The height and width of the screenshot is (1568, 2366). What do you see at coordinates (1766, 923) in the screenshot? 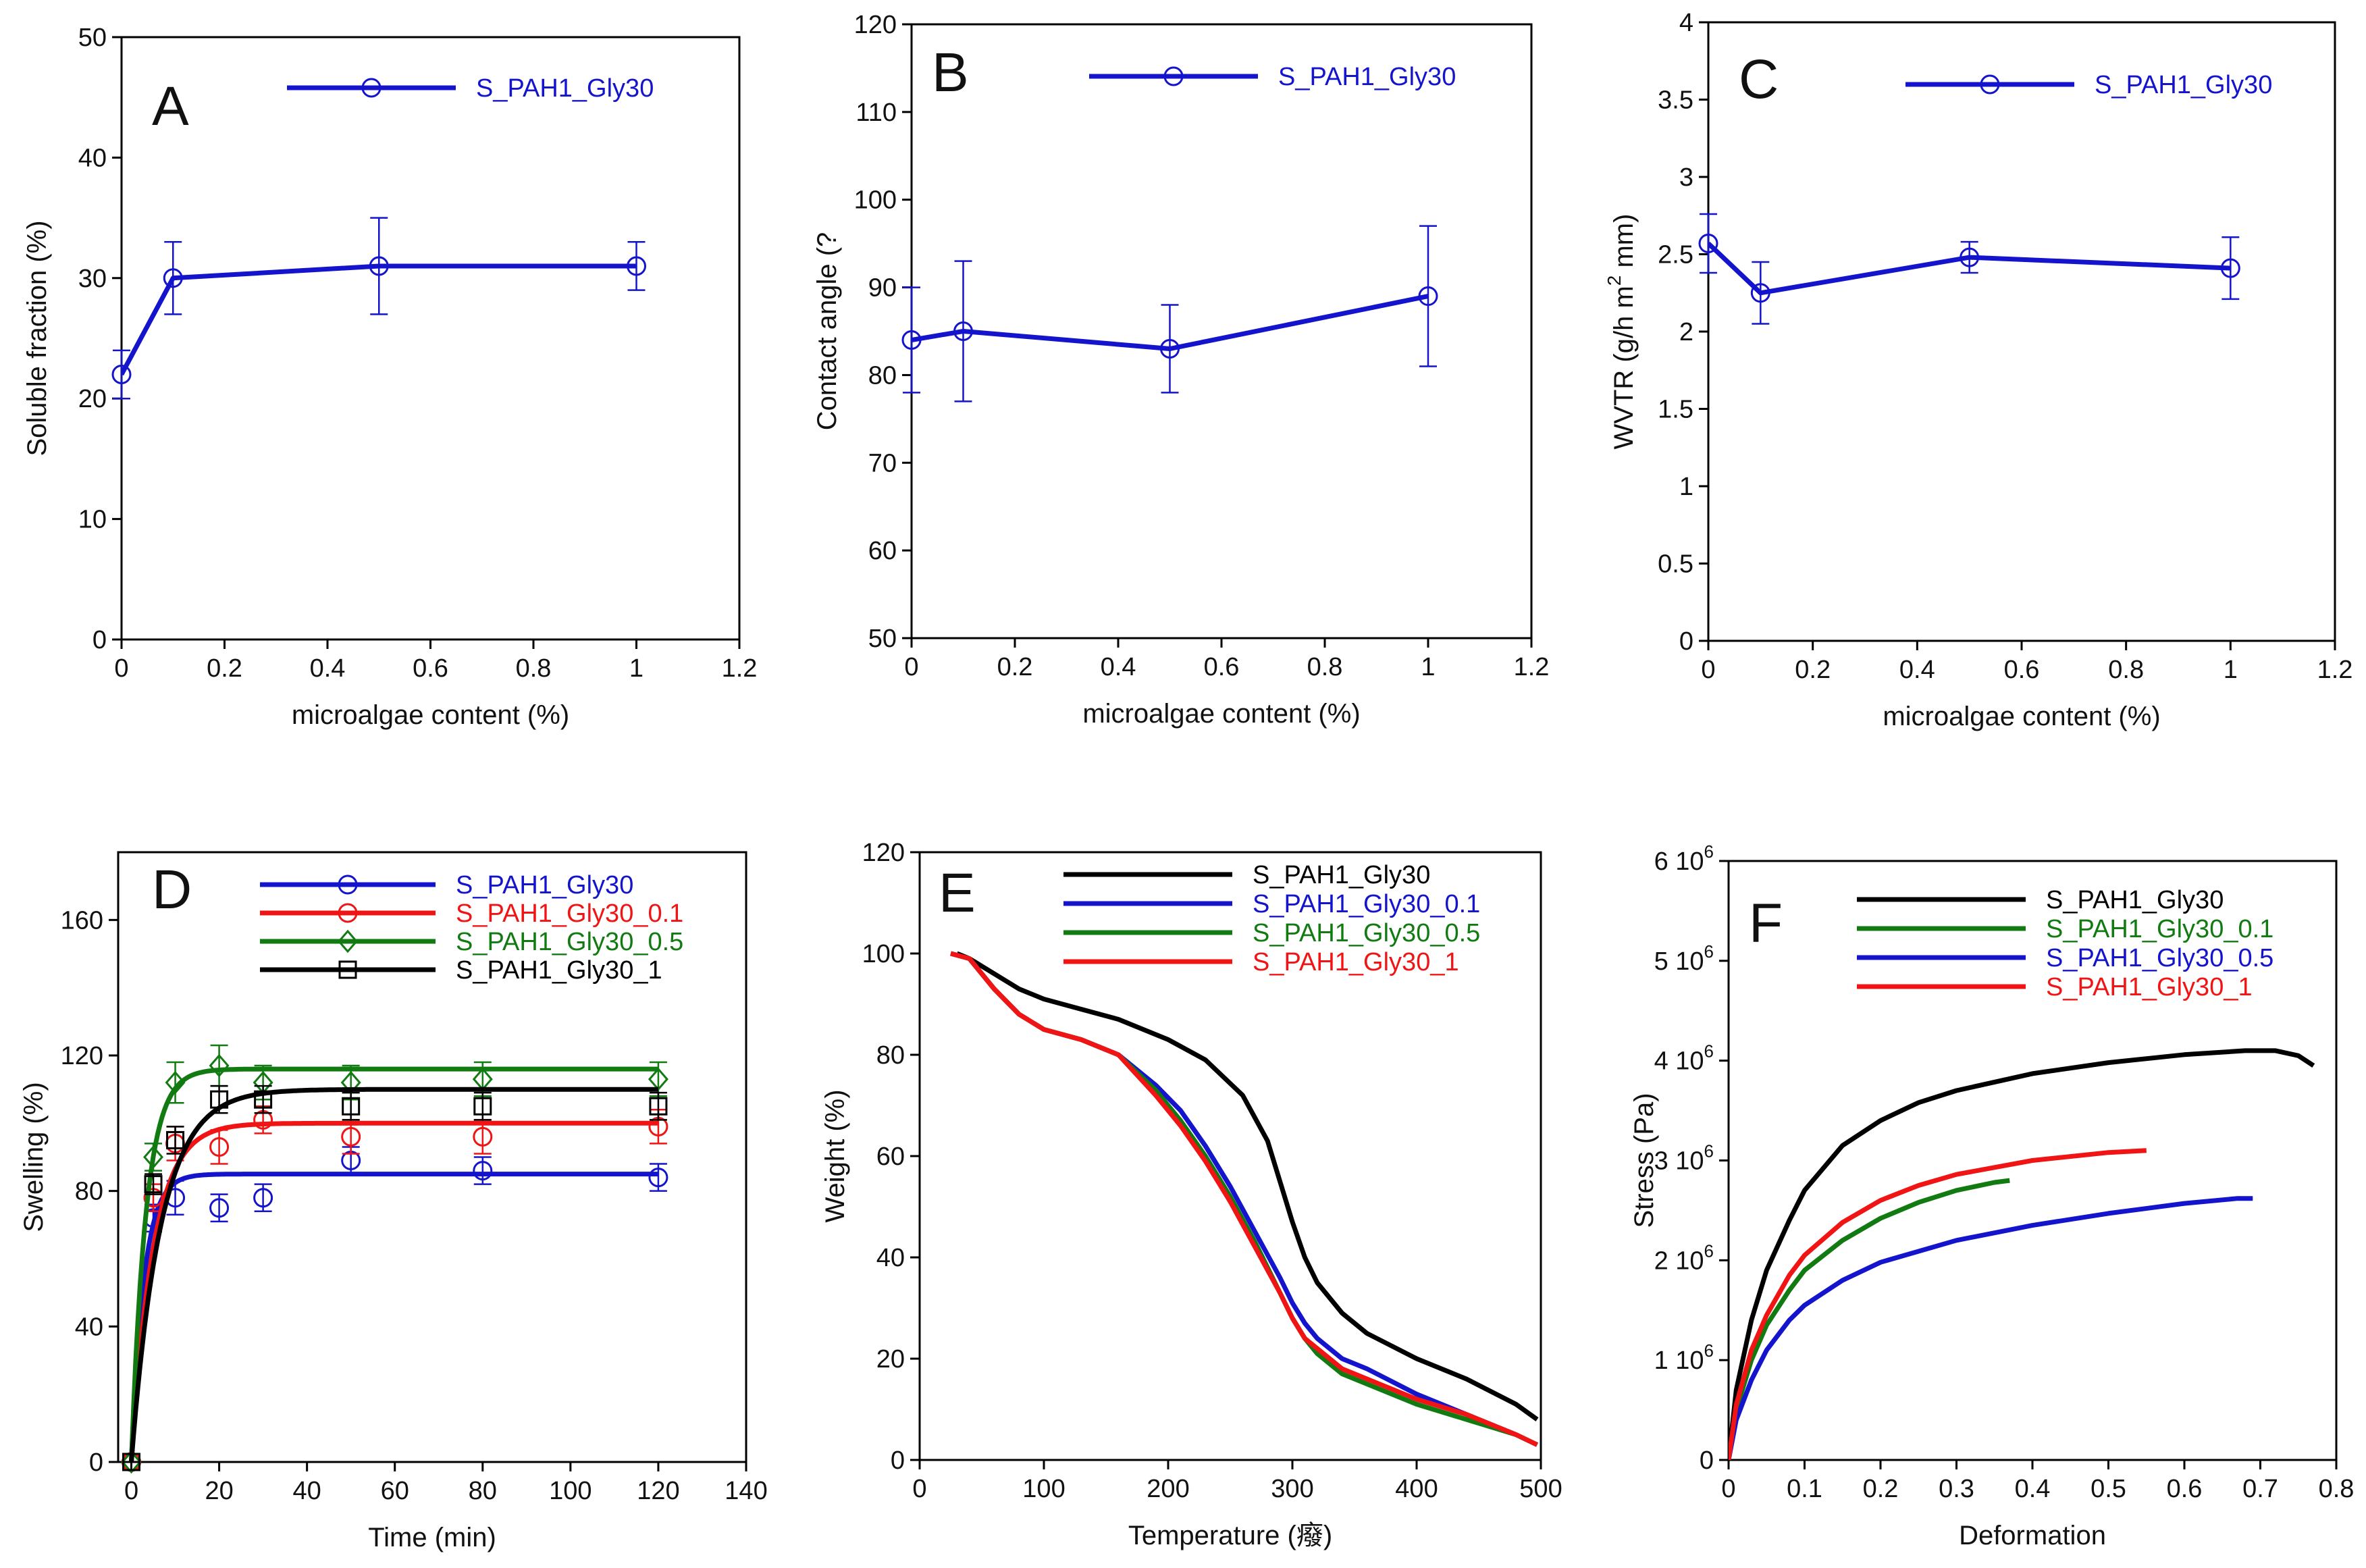
I see `panel-letter: F` at bounding box center [1766, 923].